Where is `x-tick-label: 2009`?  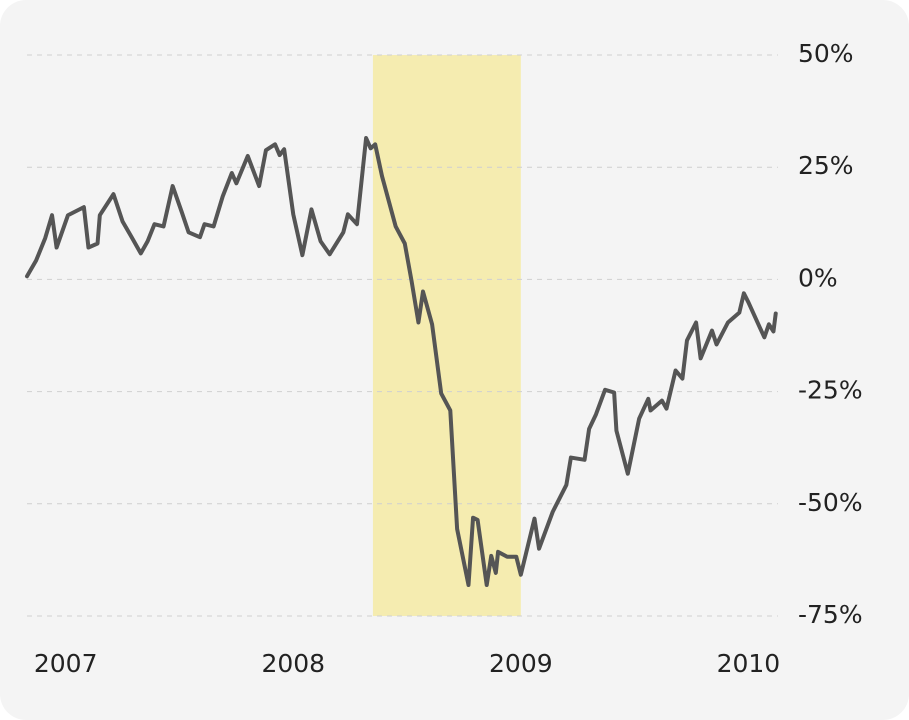 x-tick-label: 2009 is located at coordinates (521, 663).